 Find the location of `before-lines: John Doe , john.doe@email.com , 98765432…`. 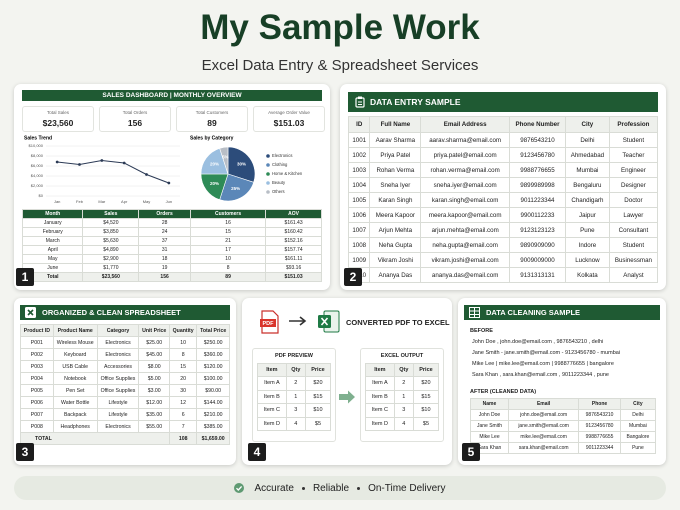

before-lines: John Doe , john.doe@email.com , 98765432… is located at coordinates (567, 361).